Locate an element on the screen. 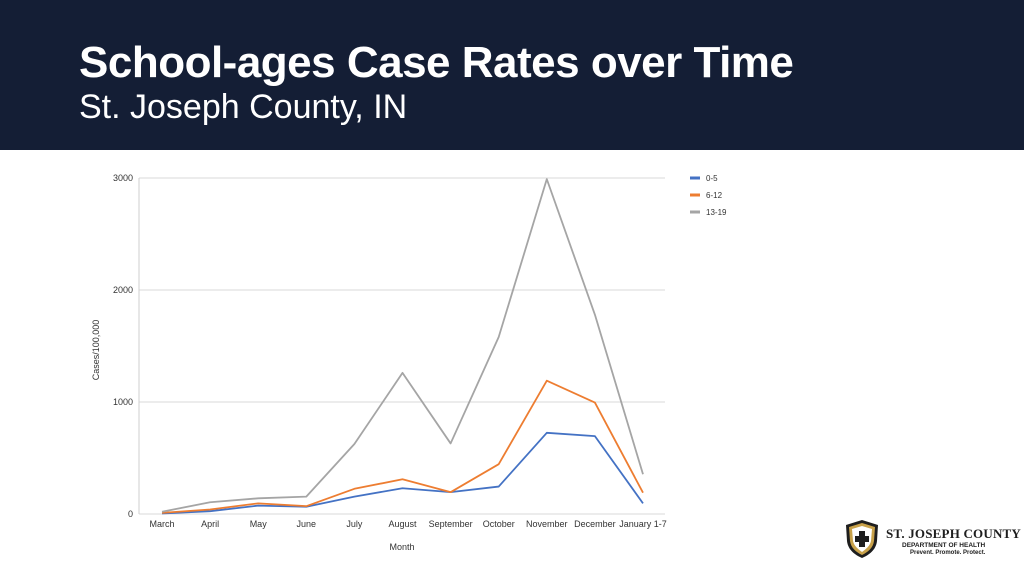 Image resolution: width=1024 pixels, height=576 pixels. y-tick-label: 0 is located at coordinates (130, 514).